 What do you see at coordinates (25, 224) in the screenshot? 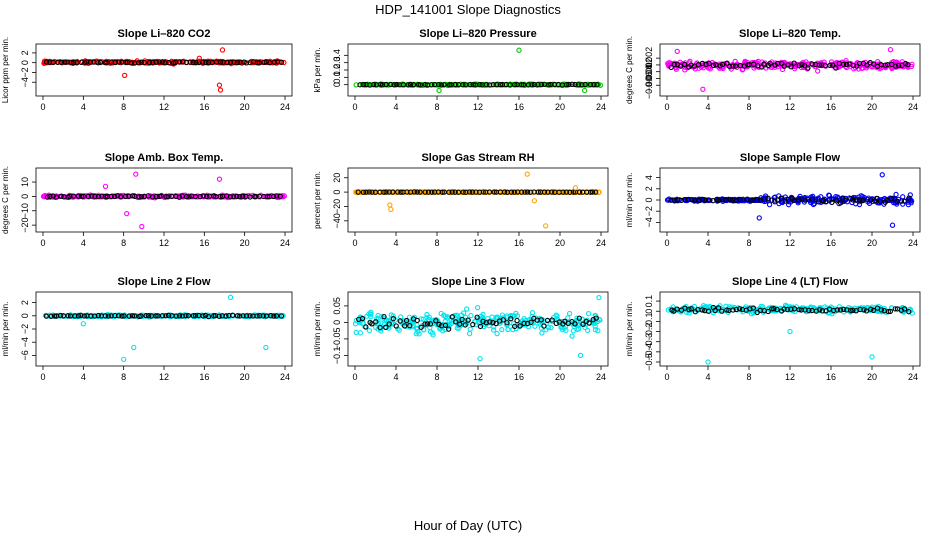
I see `y-tick-label: −20` at bounding box center [25, 224].